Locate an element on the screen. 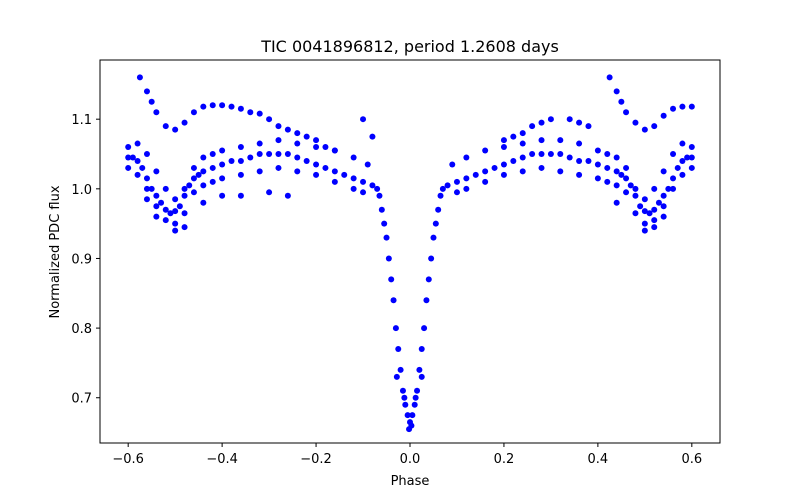  y-tick-label: 0.7 is located at coordinates (81, 399).